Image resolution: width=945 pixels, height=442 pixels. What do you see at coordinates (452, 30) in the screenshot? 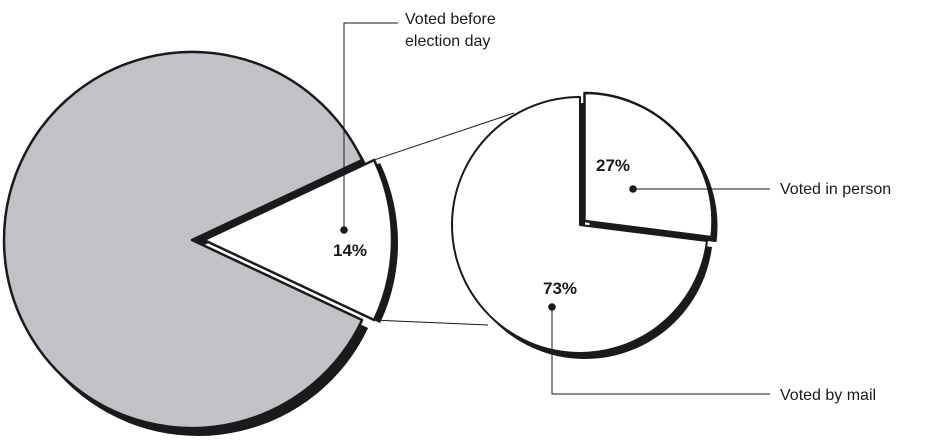
I see `callout-label-voted-before-election-day: Voted before election day` at bounding box center [452, 30].